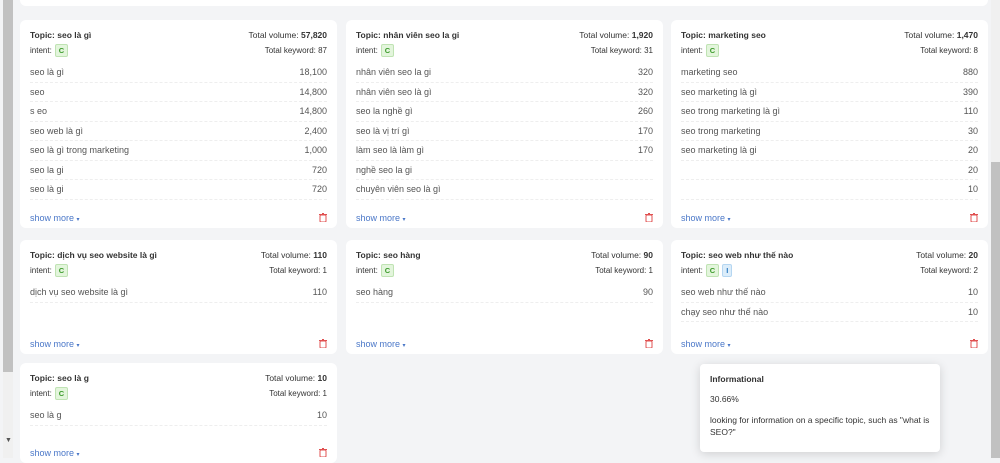 The image size is (1000, 463). I want to click on keyword: seo web là gì, so click(57, 130).